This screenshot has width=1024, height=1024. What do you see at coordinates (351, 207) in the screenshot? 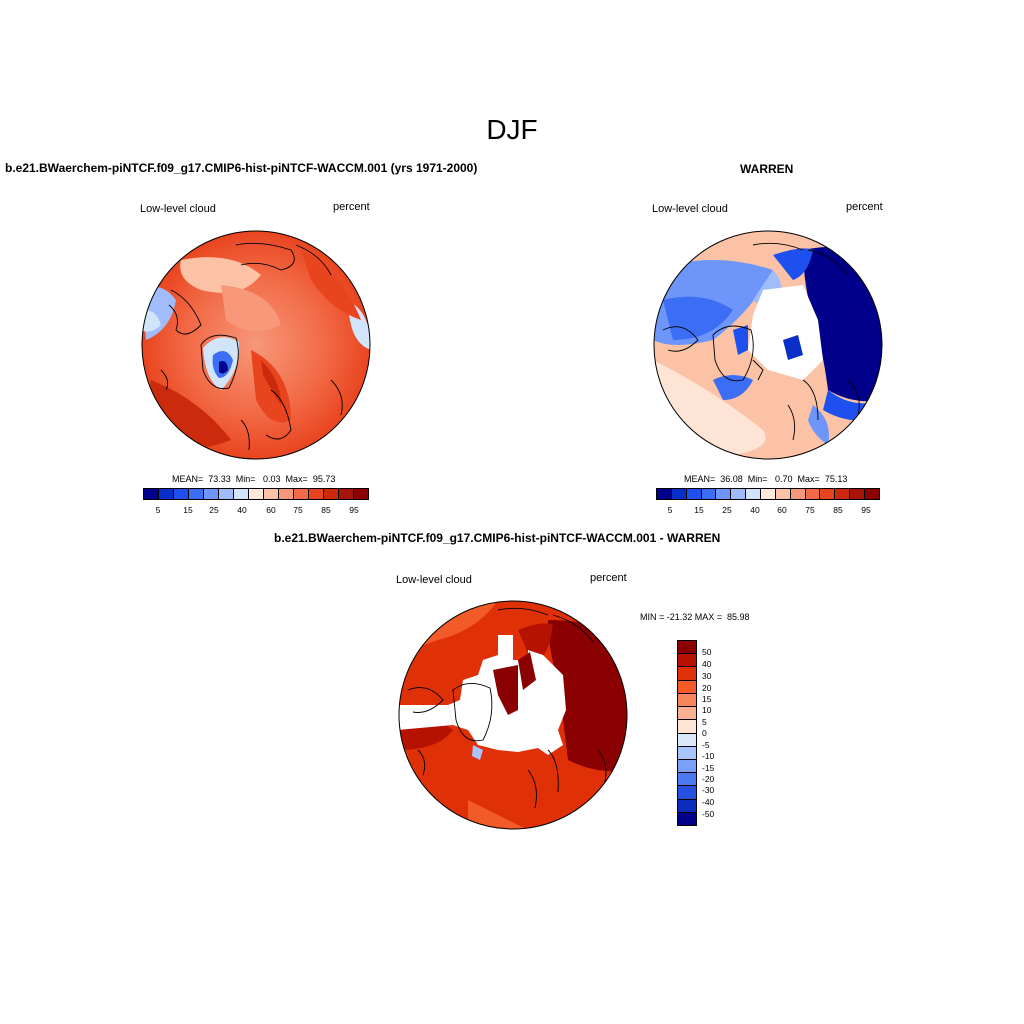
I see `panel1-units-label: percent` at bounding box center [351, 207].